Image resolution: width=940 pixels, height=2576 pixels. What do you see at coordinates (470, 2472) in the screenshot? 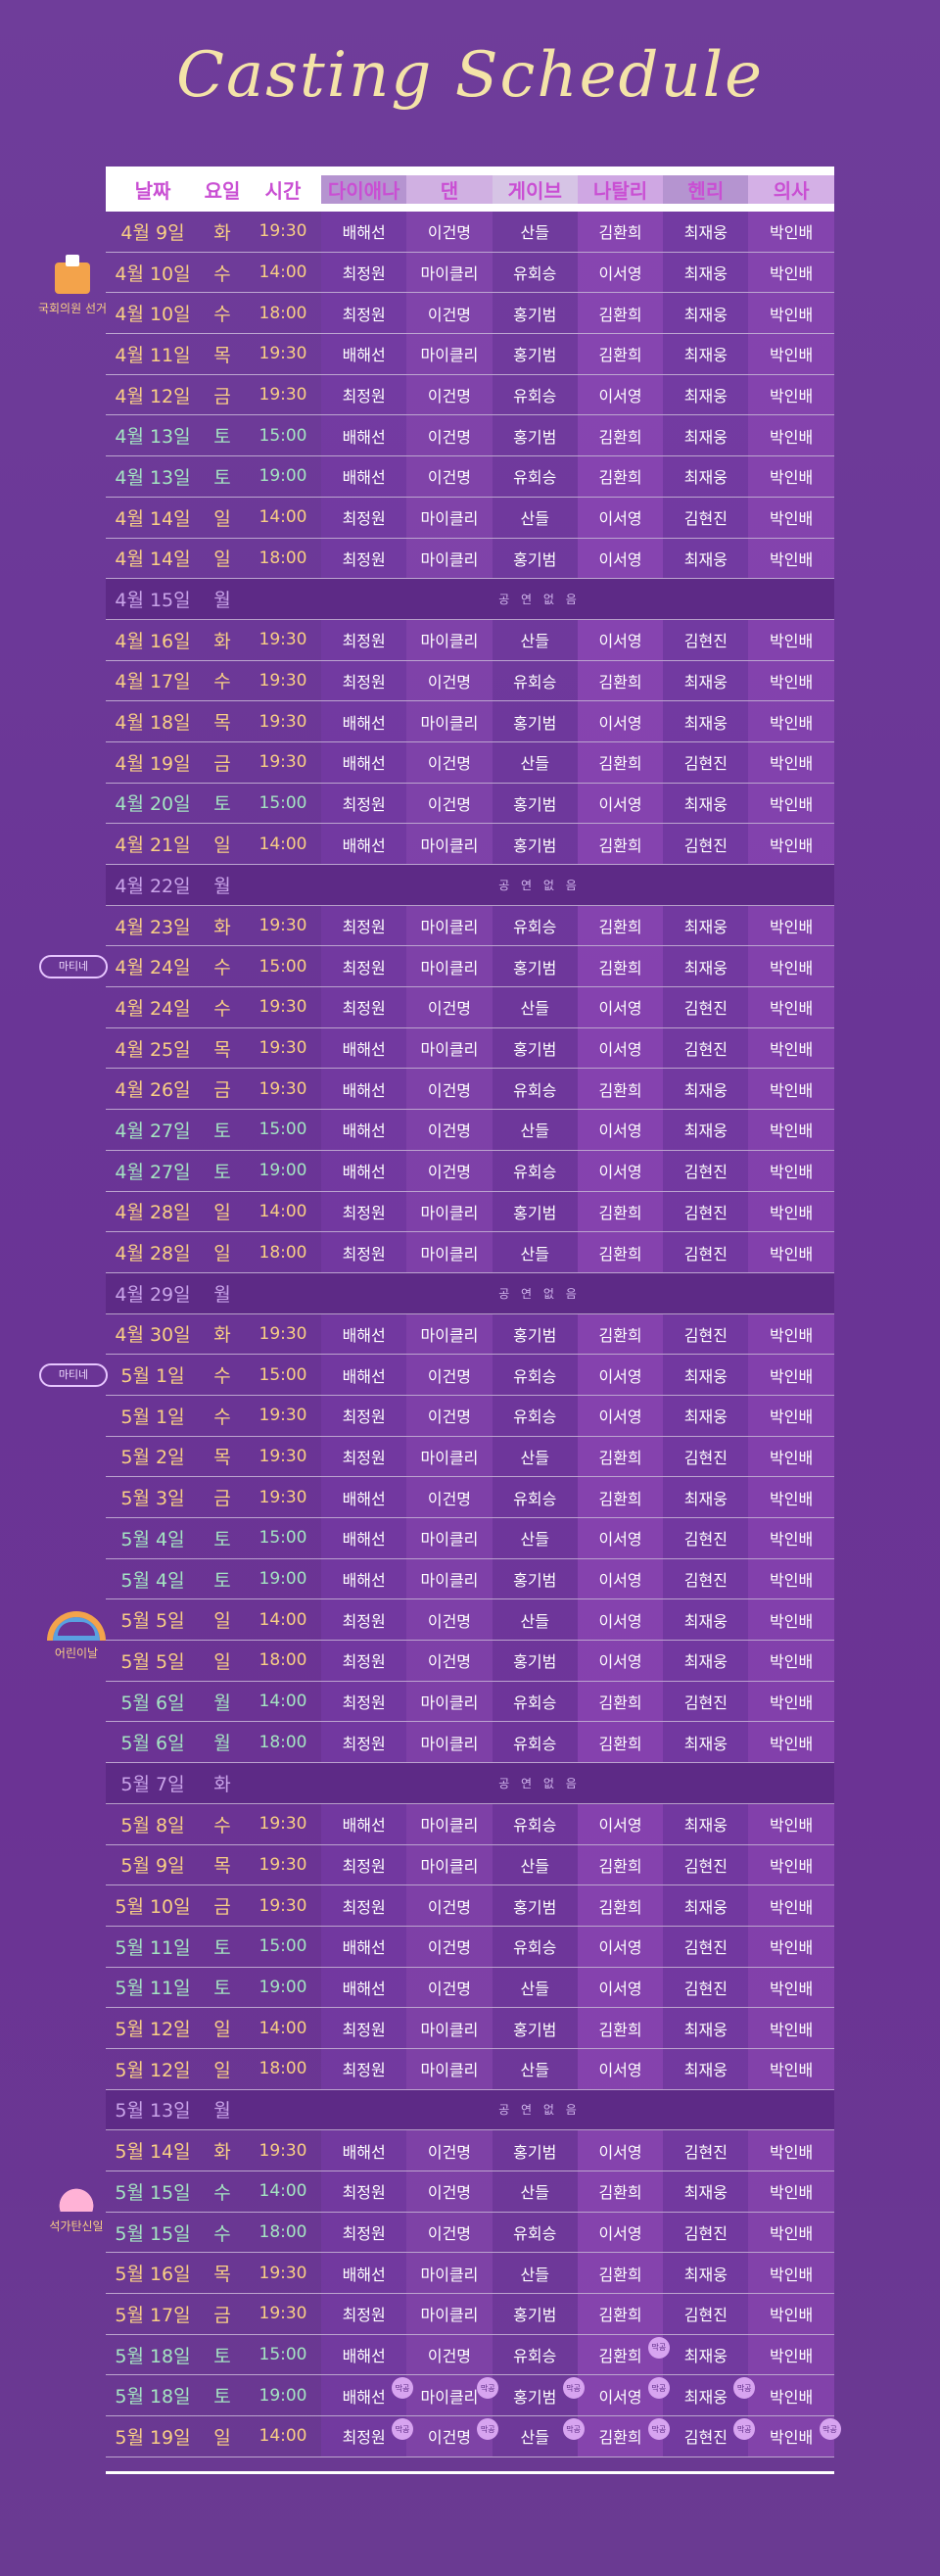
I see `bottom-divider` at bounding box center [470, 2472].